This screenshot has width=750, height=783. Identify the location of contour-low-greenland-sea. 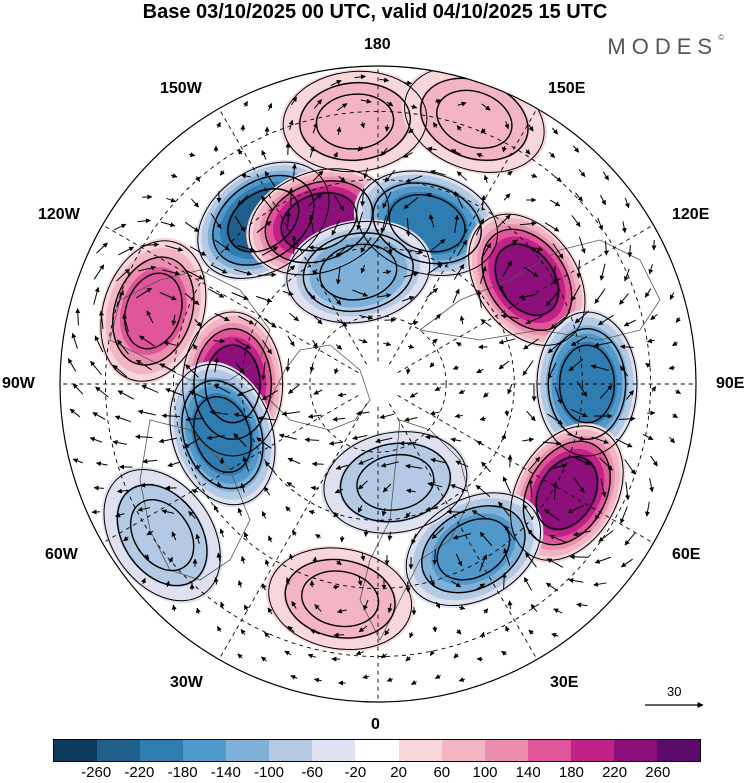
(358, 272).